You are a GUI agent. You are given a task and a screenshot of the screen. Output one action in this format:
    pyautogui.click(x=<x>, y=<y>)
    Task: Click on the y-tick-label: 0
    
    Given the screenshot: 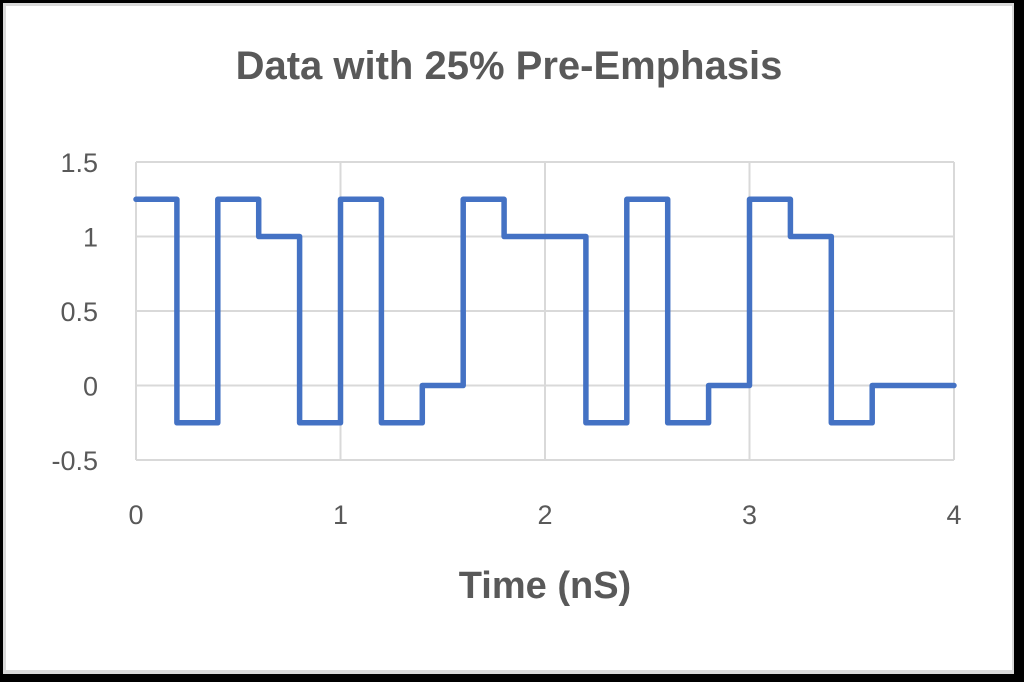 What is the action you would take?
    pyautogui.click(x=90, y=387)
    